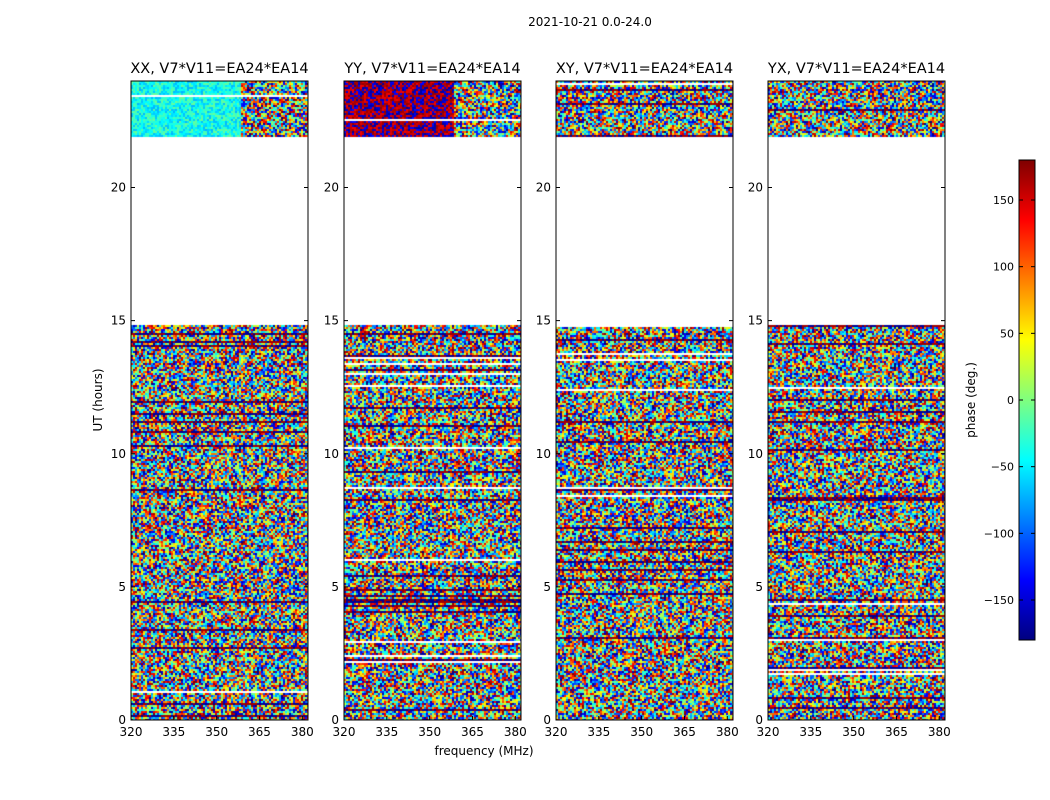  Describe the element at coordinates (1002, 467) in the screenshot. I see `colorbar-tick-label: −50` at that location.